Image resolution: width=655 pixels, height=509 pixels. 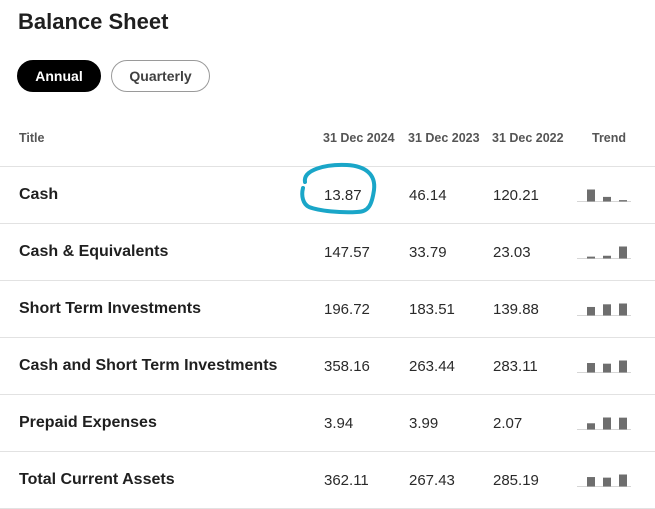 What do you see at coordinates (515, 366) in the screenshot?
I see `value-2022: 283.11` at bounding box center [515, 366].